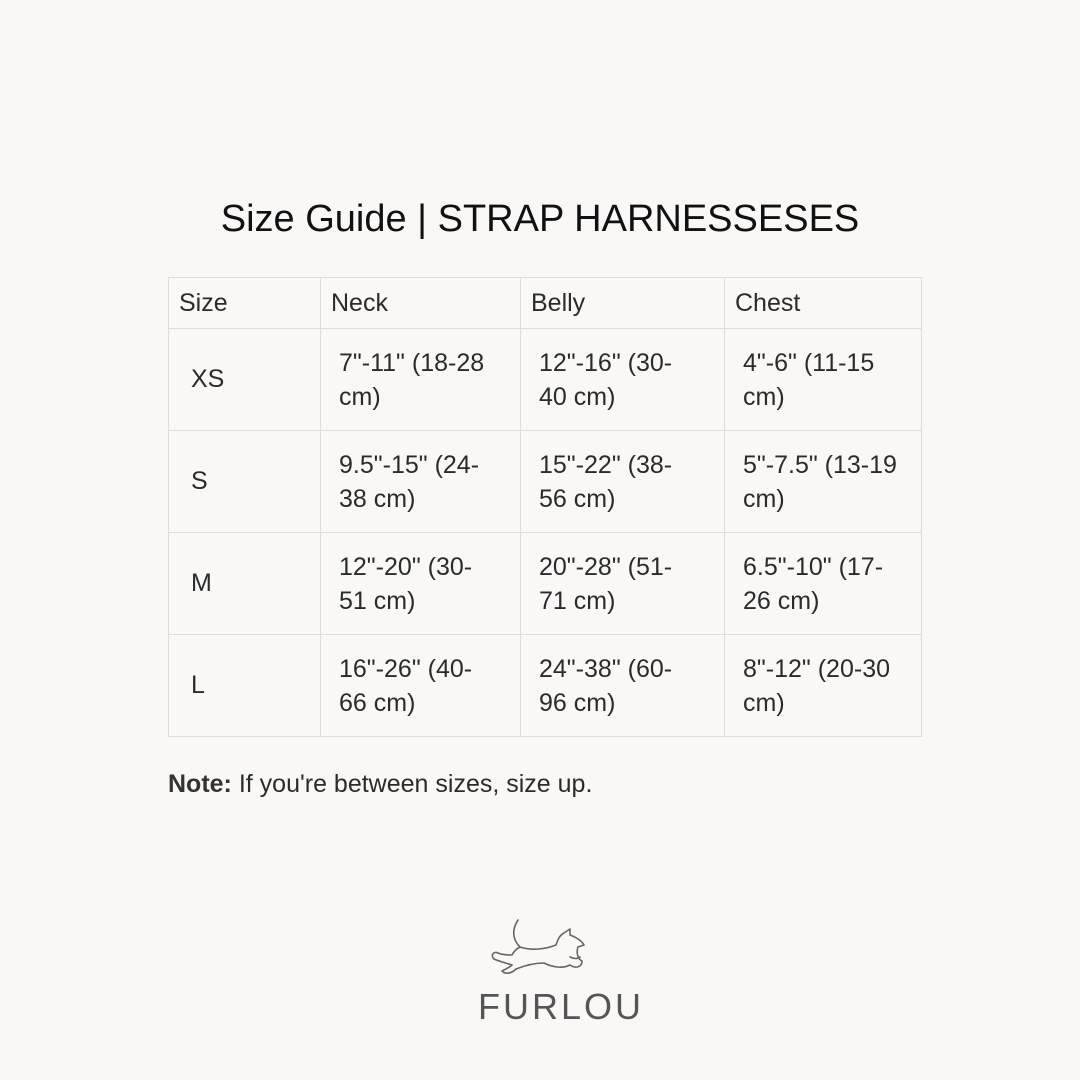  Describe the element at coordinates (406, 685) in the screenshot. I see `cell-text: 16"-26" (40-66 cm)` at that location.